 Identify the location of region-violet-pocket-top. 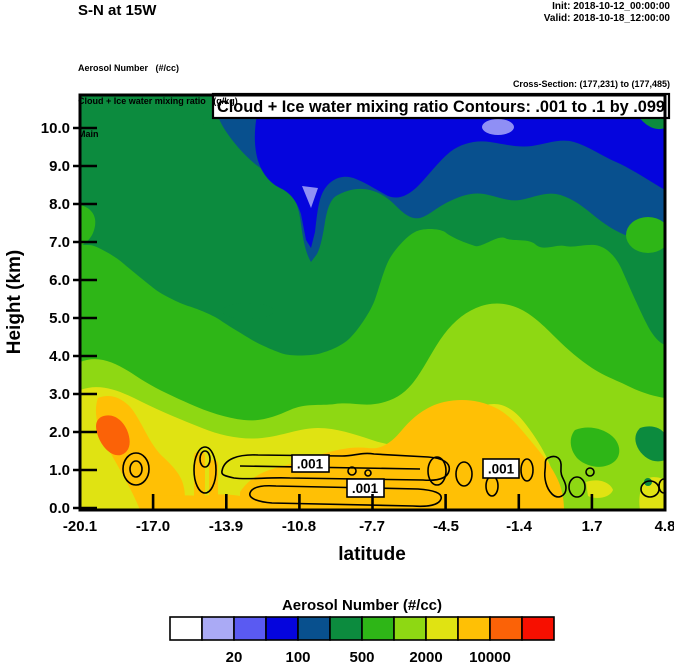
(498, 127).